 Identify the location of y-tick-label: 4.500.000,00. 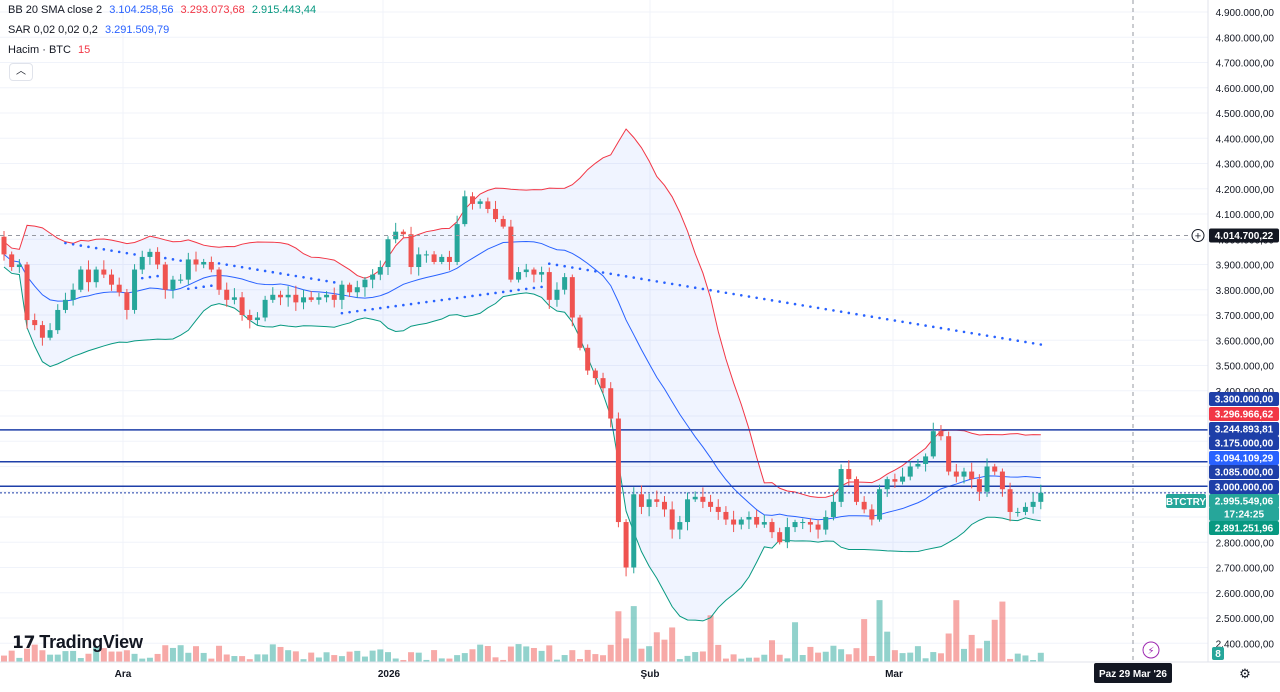
(1245, 114).